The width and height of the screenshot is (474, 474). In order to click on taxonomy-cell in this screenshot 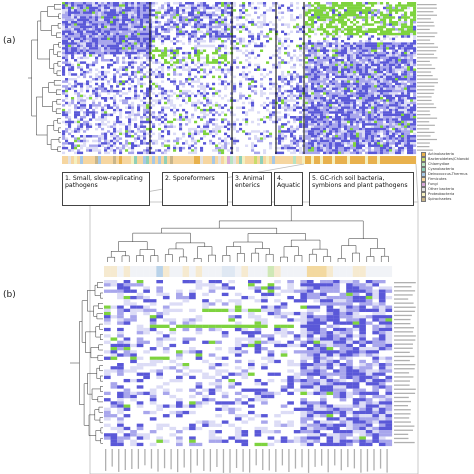, I will do `click(79, 160)`.